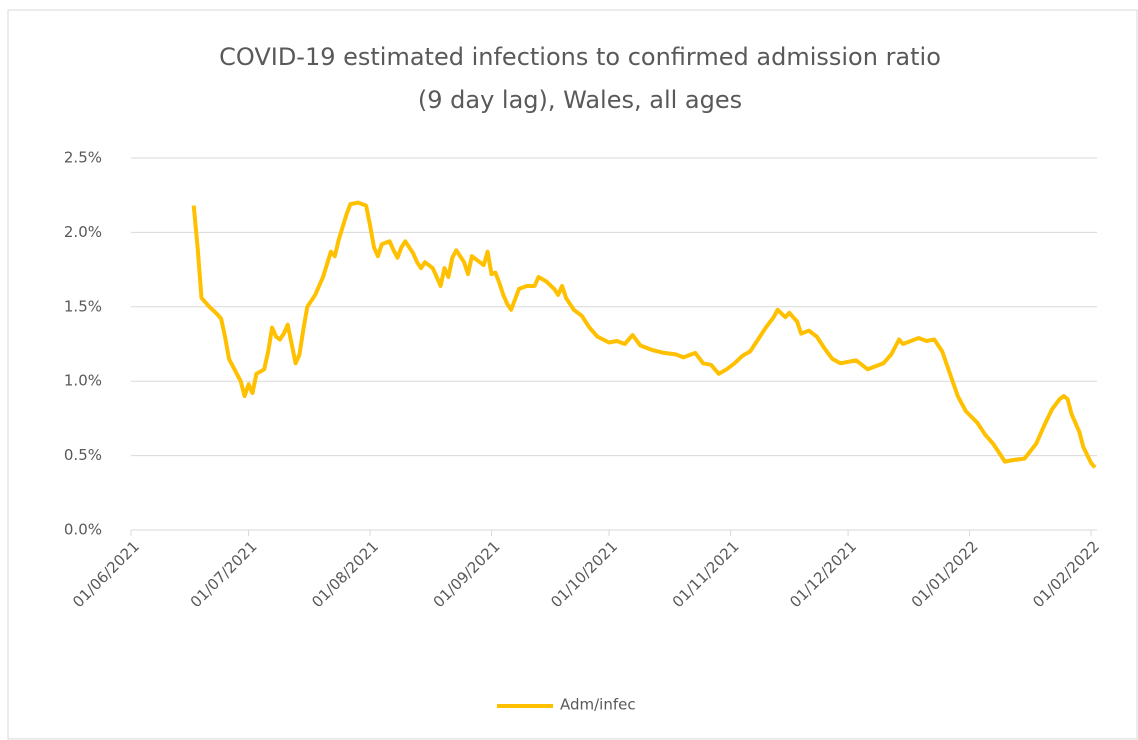  Describe the element at coordinates (83, 158) in the screenshot. I see `y-tick-label: 2.5%` at that location.